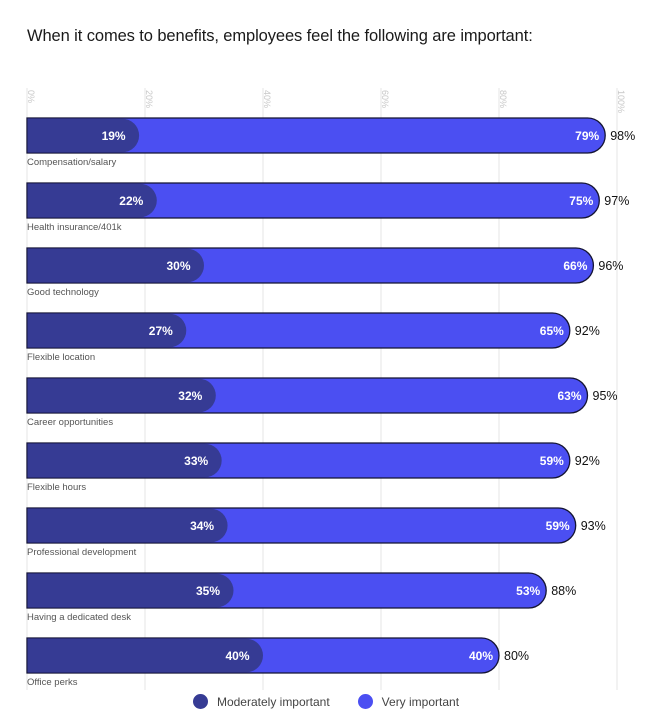 This screenshot has height=718, width=652. Describe the element at coordinates (365, 701) in the screenshot. I see `legend-swatch-very-important` at that location.